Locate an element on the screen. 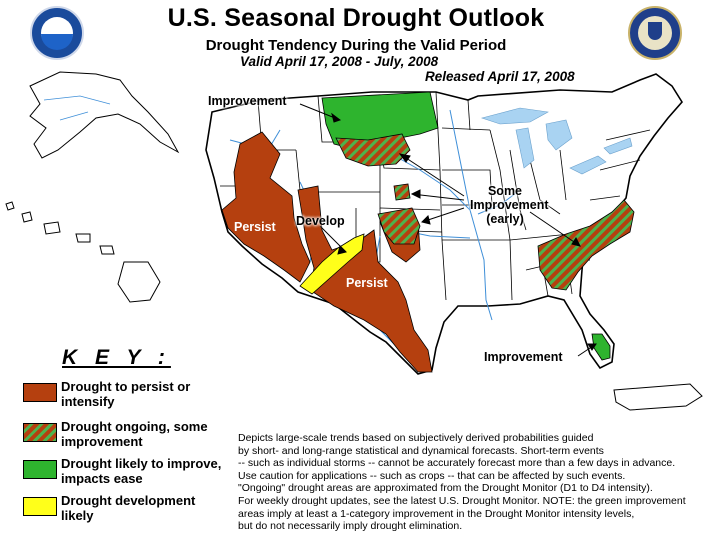  persist-area-west is located at coordinates (266, 207).